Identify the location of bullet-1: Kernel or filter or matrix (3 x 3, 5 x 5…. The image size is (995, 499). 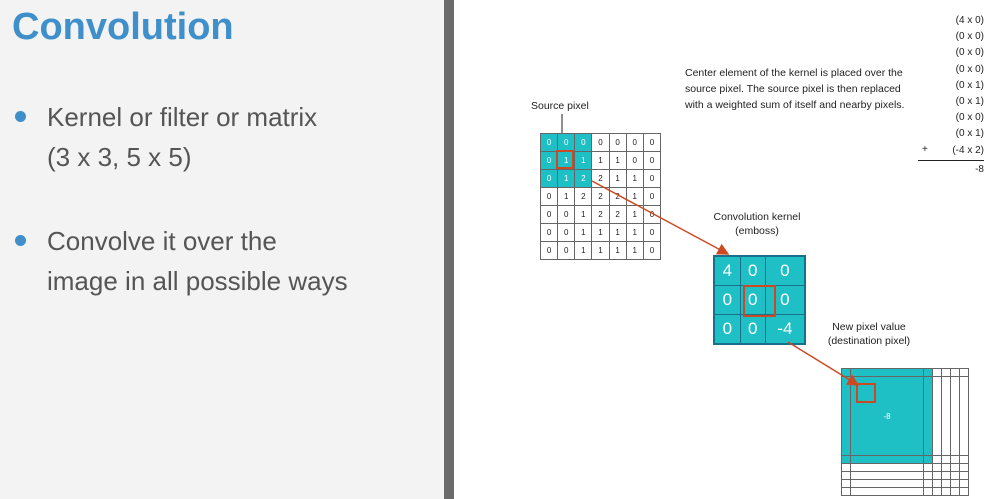
(182, 137).